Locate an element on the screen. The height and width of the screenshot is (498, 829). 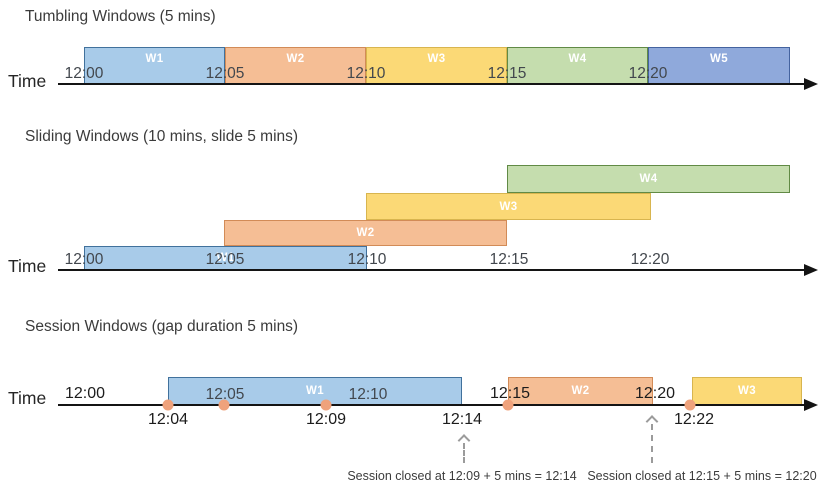
window-label: W5 is located at coordinates (719, 59).